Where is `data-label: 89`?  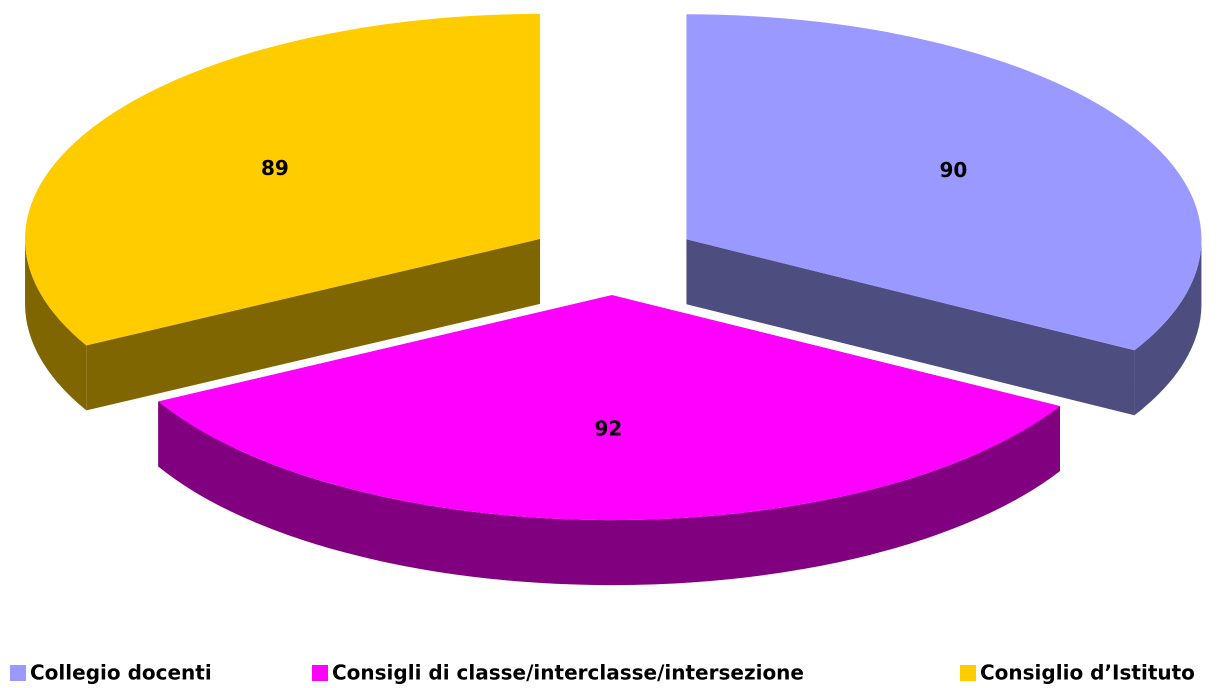 data-label: 89 is located at coordinates (275, 168).